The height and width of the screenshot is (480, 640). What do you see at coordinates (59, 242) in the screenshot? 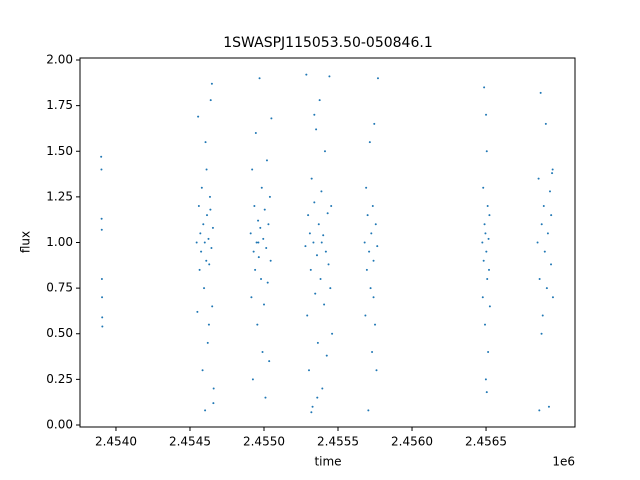
I see `y-tick-label: 1.00` at bounding box center [59, 242].